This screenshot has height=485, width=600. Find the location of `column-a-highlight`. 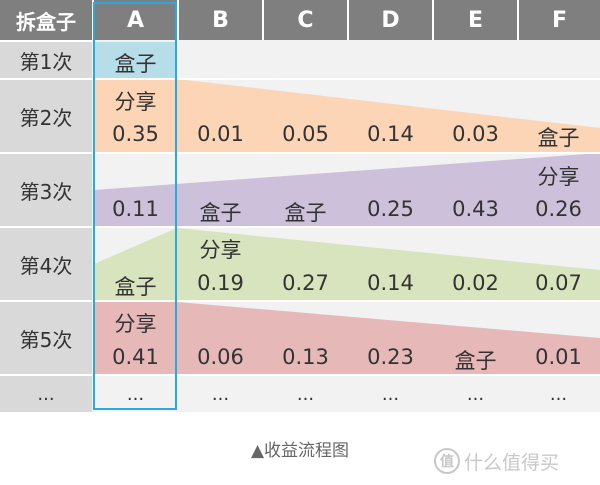

column-a-highlight is located at coordinates (135, 206).